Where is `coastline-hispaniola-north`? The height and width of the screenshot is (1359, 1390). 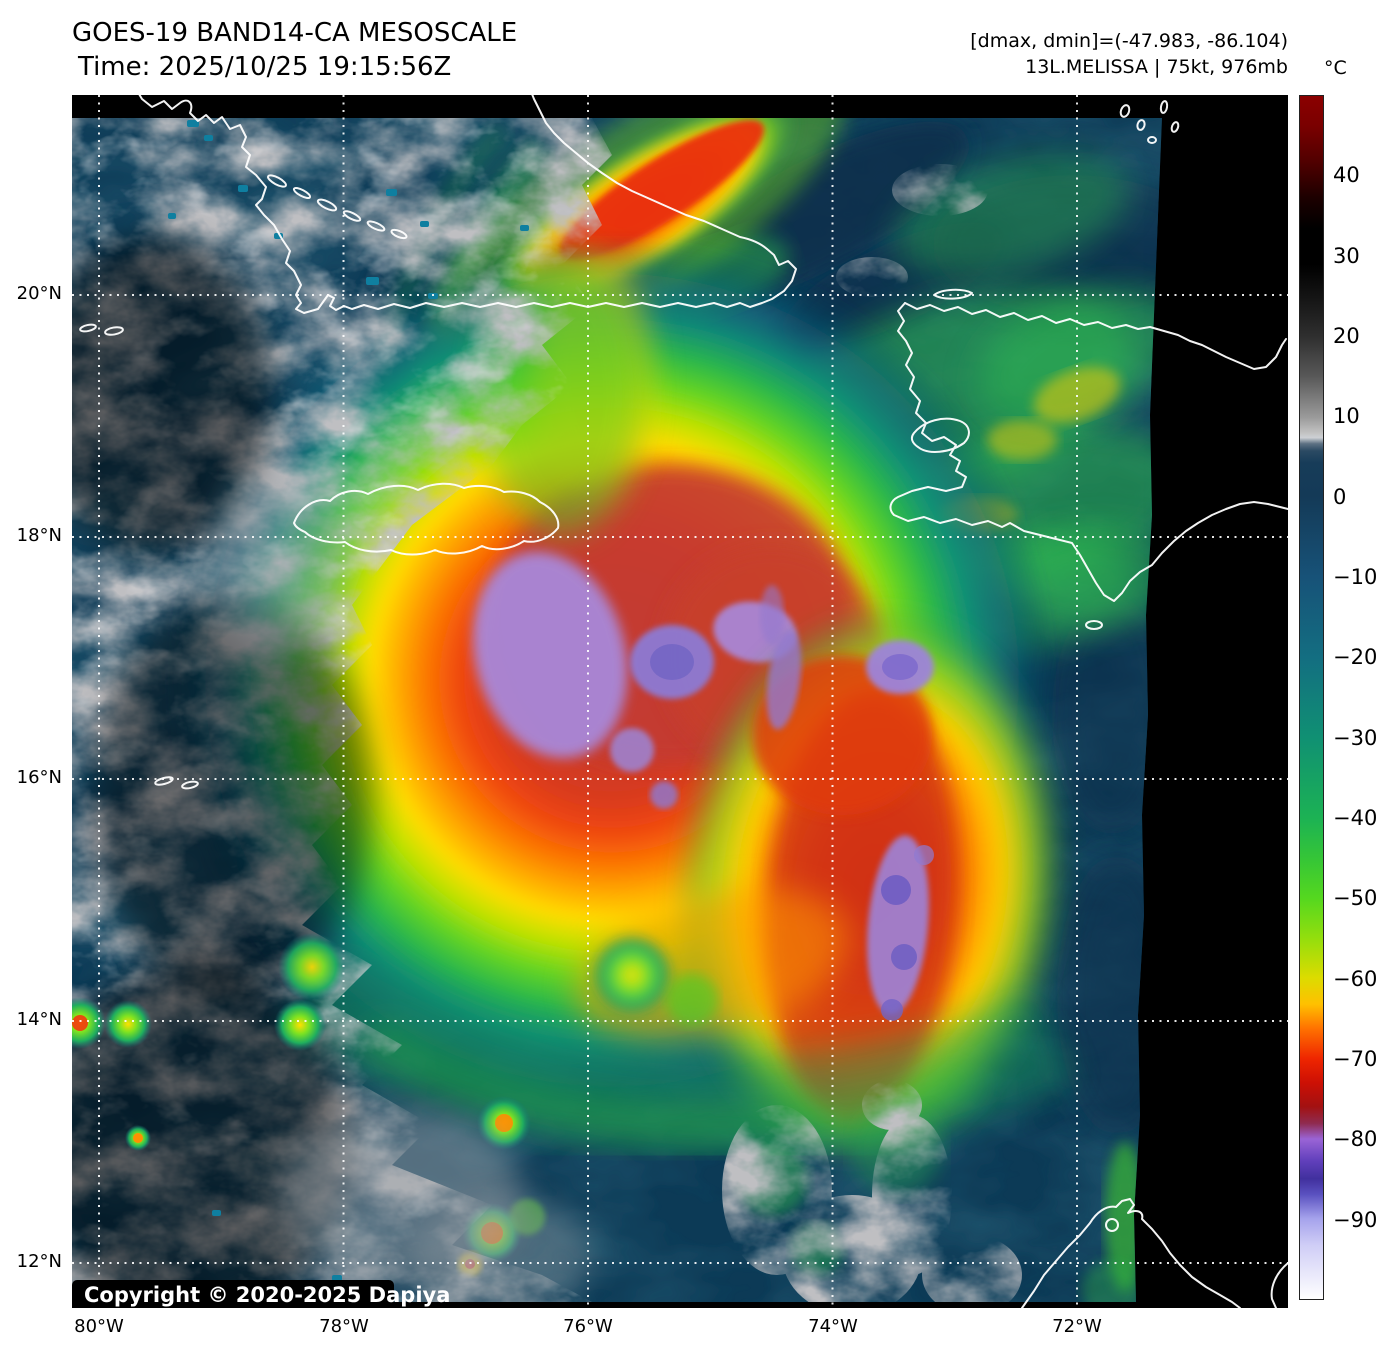
coastline-hispaniola-north is located at coordinates (1095, 336).